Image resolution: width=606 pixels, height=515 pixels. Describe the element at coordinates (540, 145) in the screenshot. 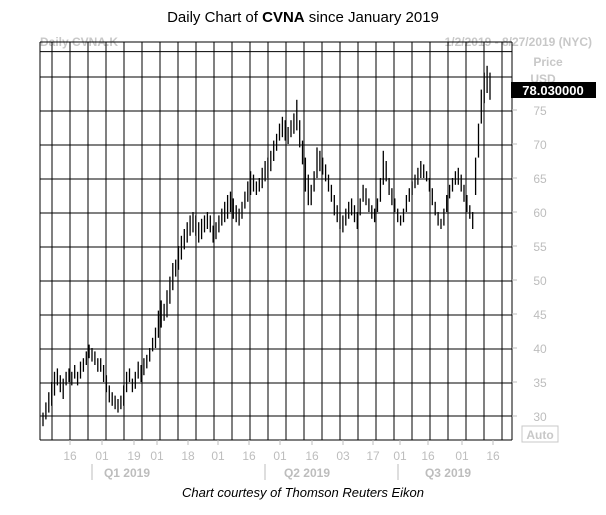

I see `y-tick-label: 70` at that location.